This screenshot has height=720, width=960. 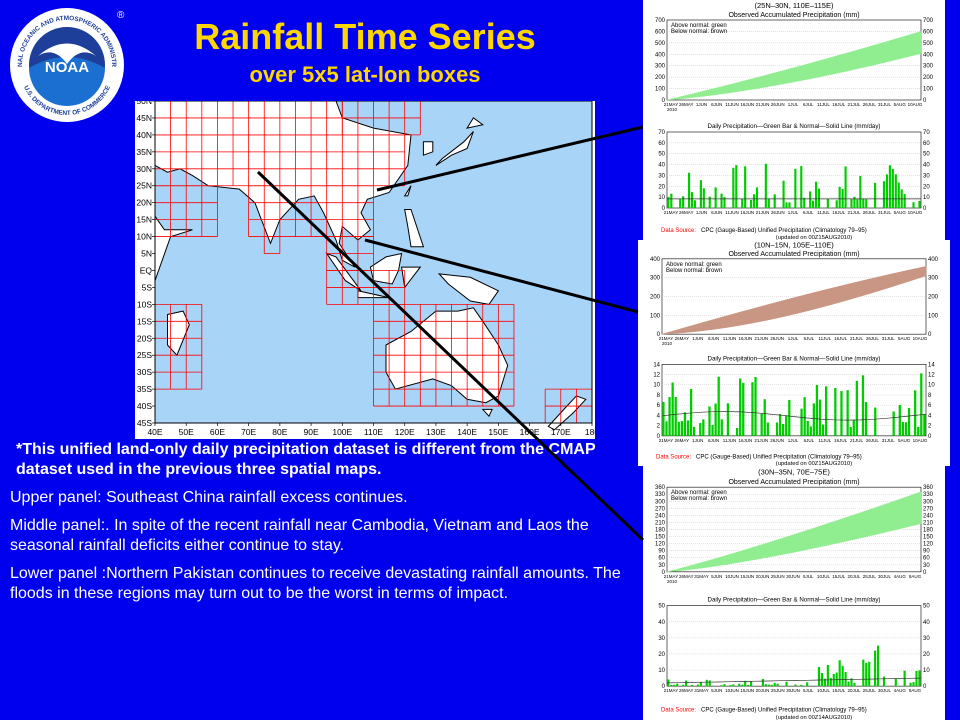 I want to click on data-source-label: Data Source:, so click(x=673, y=457).